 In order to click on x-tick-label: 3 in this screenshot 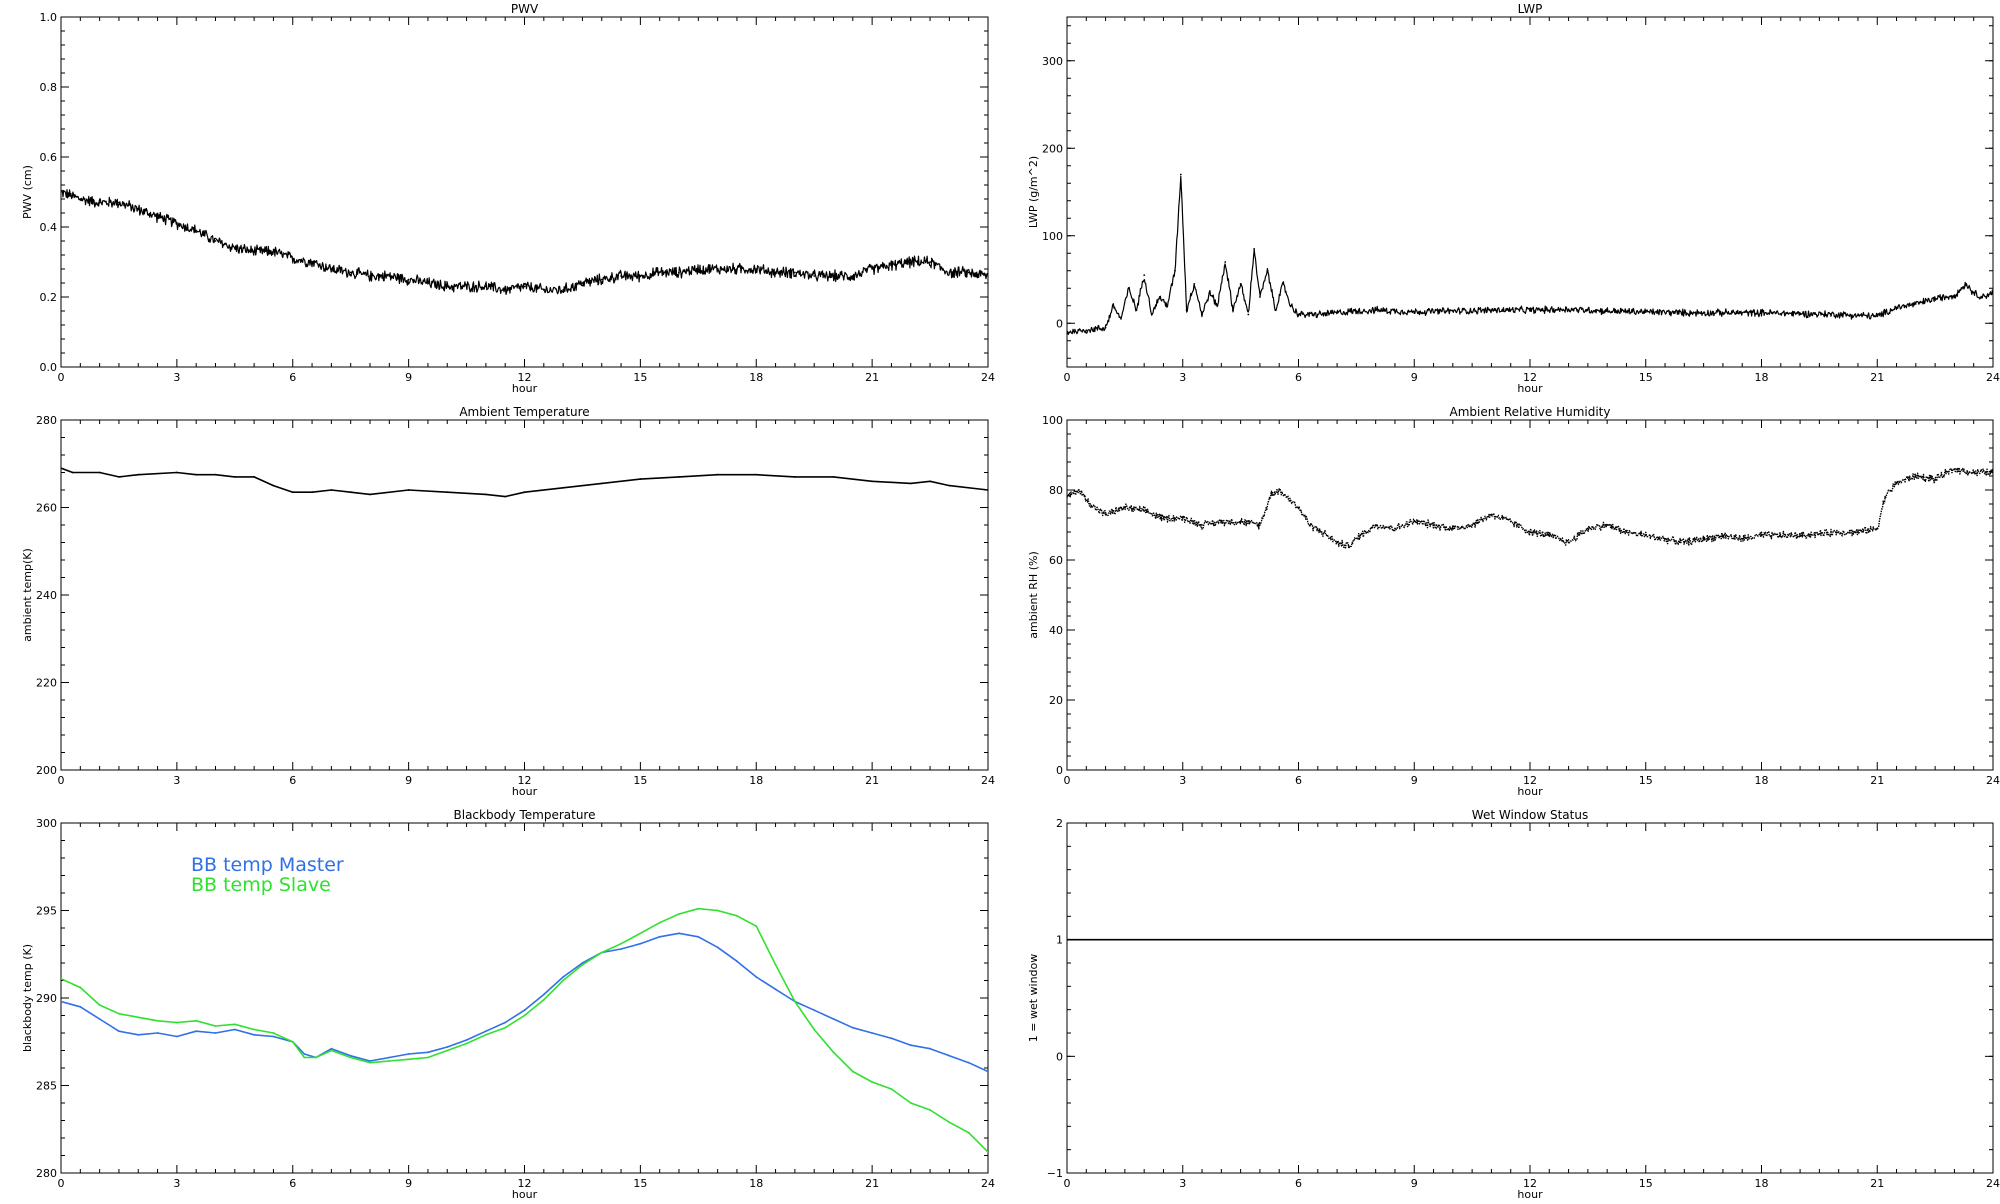, I will do `click(176, 377)`.